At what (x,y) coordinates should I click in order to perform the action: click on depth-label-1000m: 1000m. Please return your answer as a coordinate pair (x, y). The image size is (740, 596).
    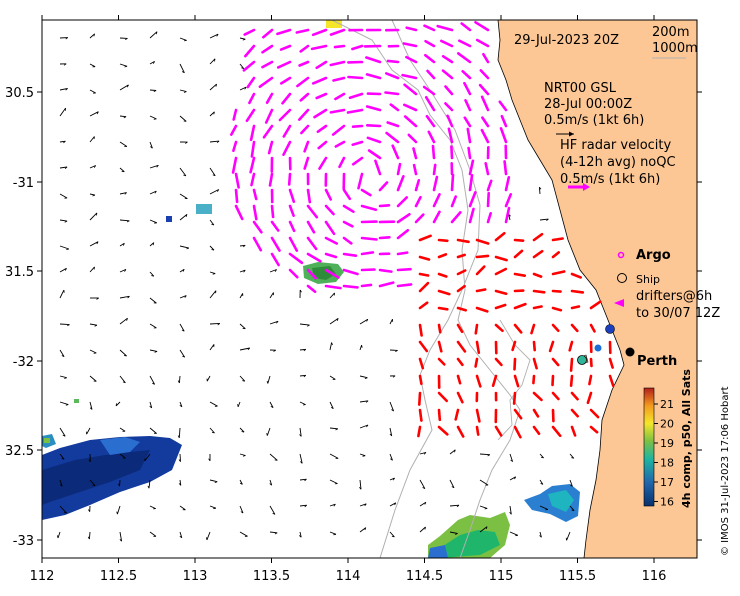
    Looking at the image, I should click on (675, 48).